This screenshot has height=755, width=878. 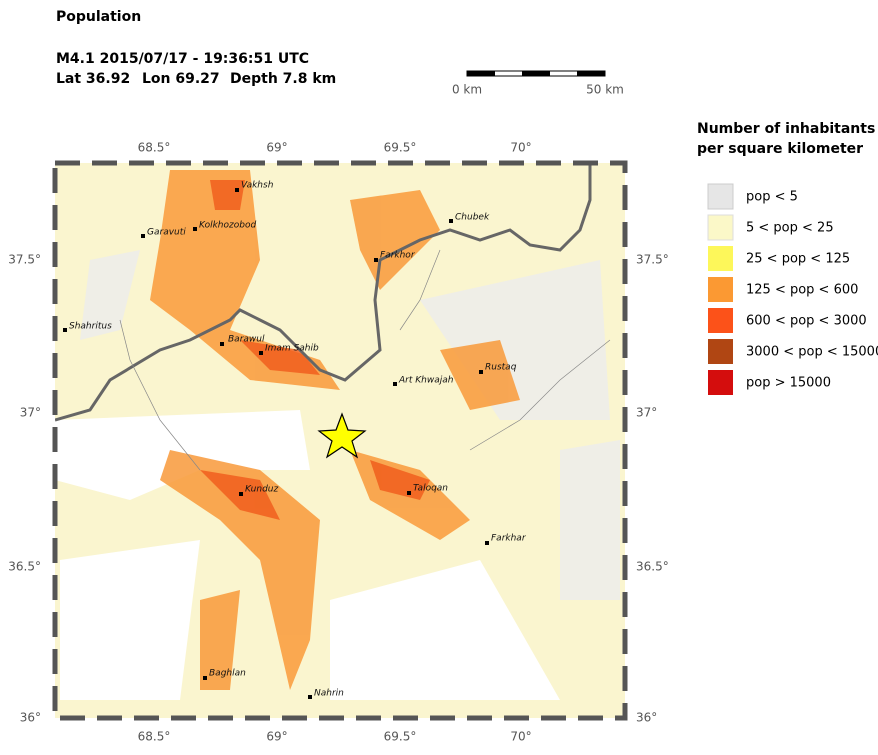 What do you see at coordinates (509, 539) in the screenshot?
I see `city-label: Farkhar` at bounding box center [509, 539].